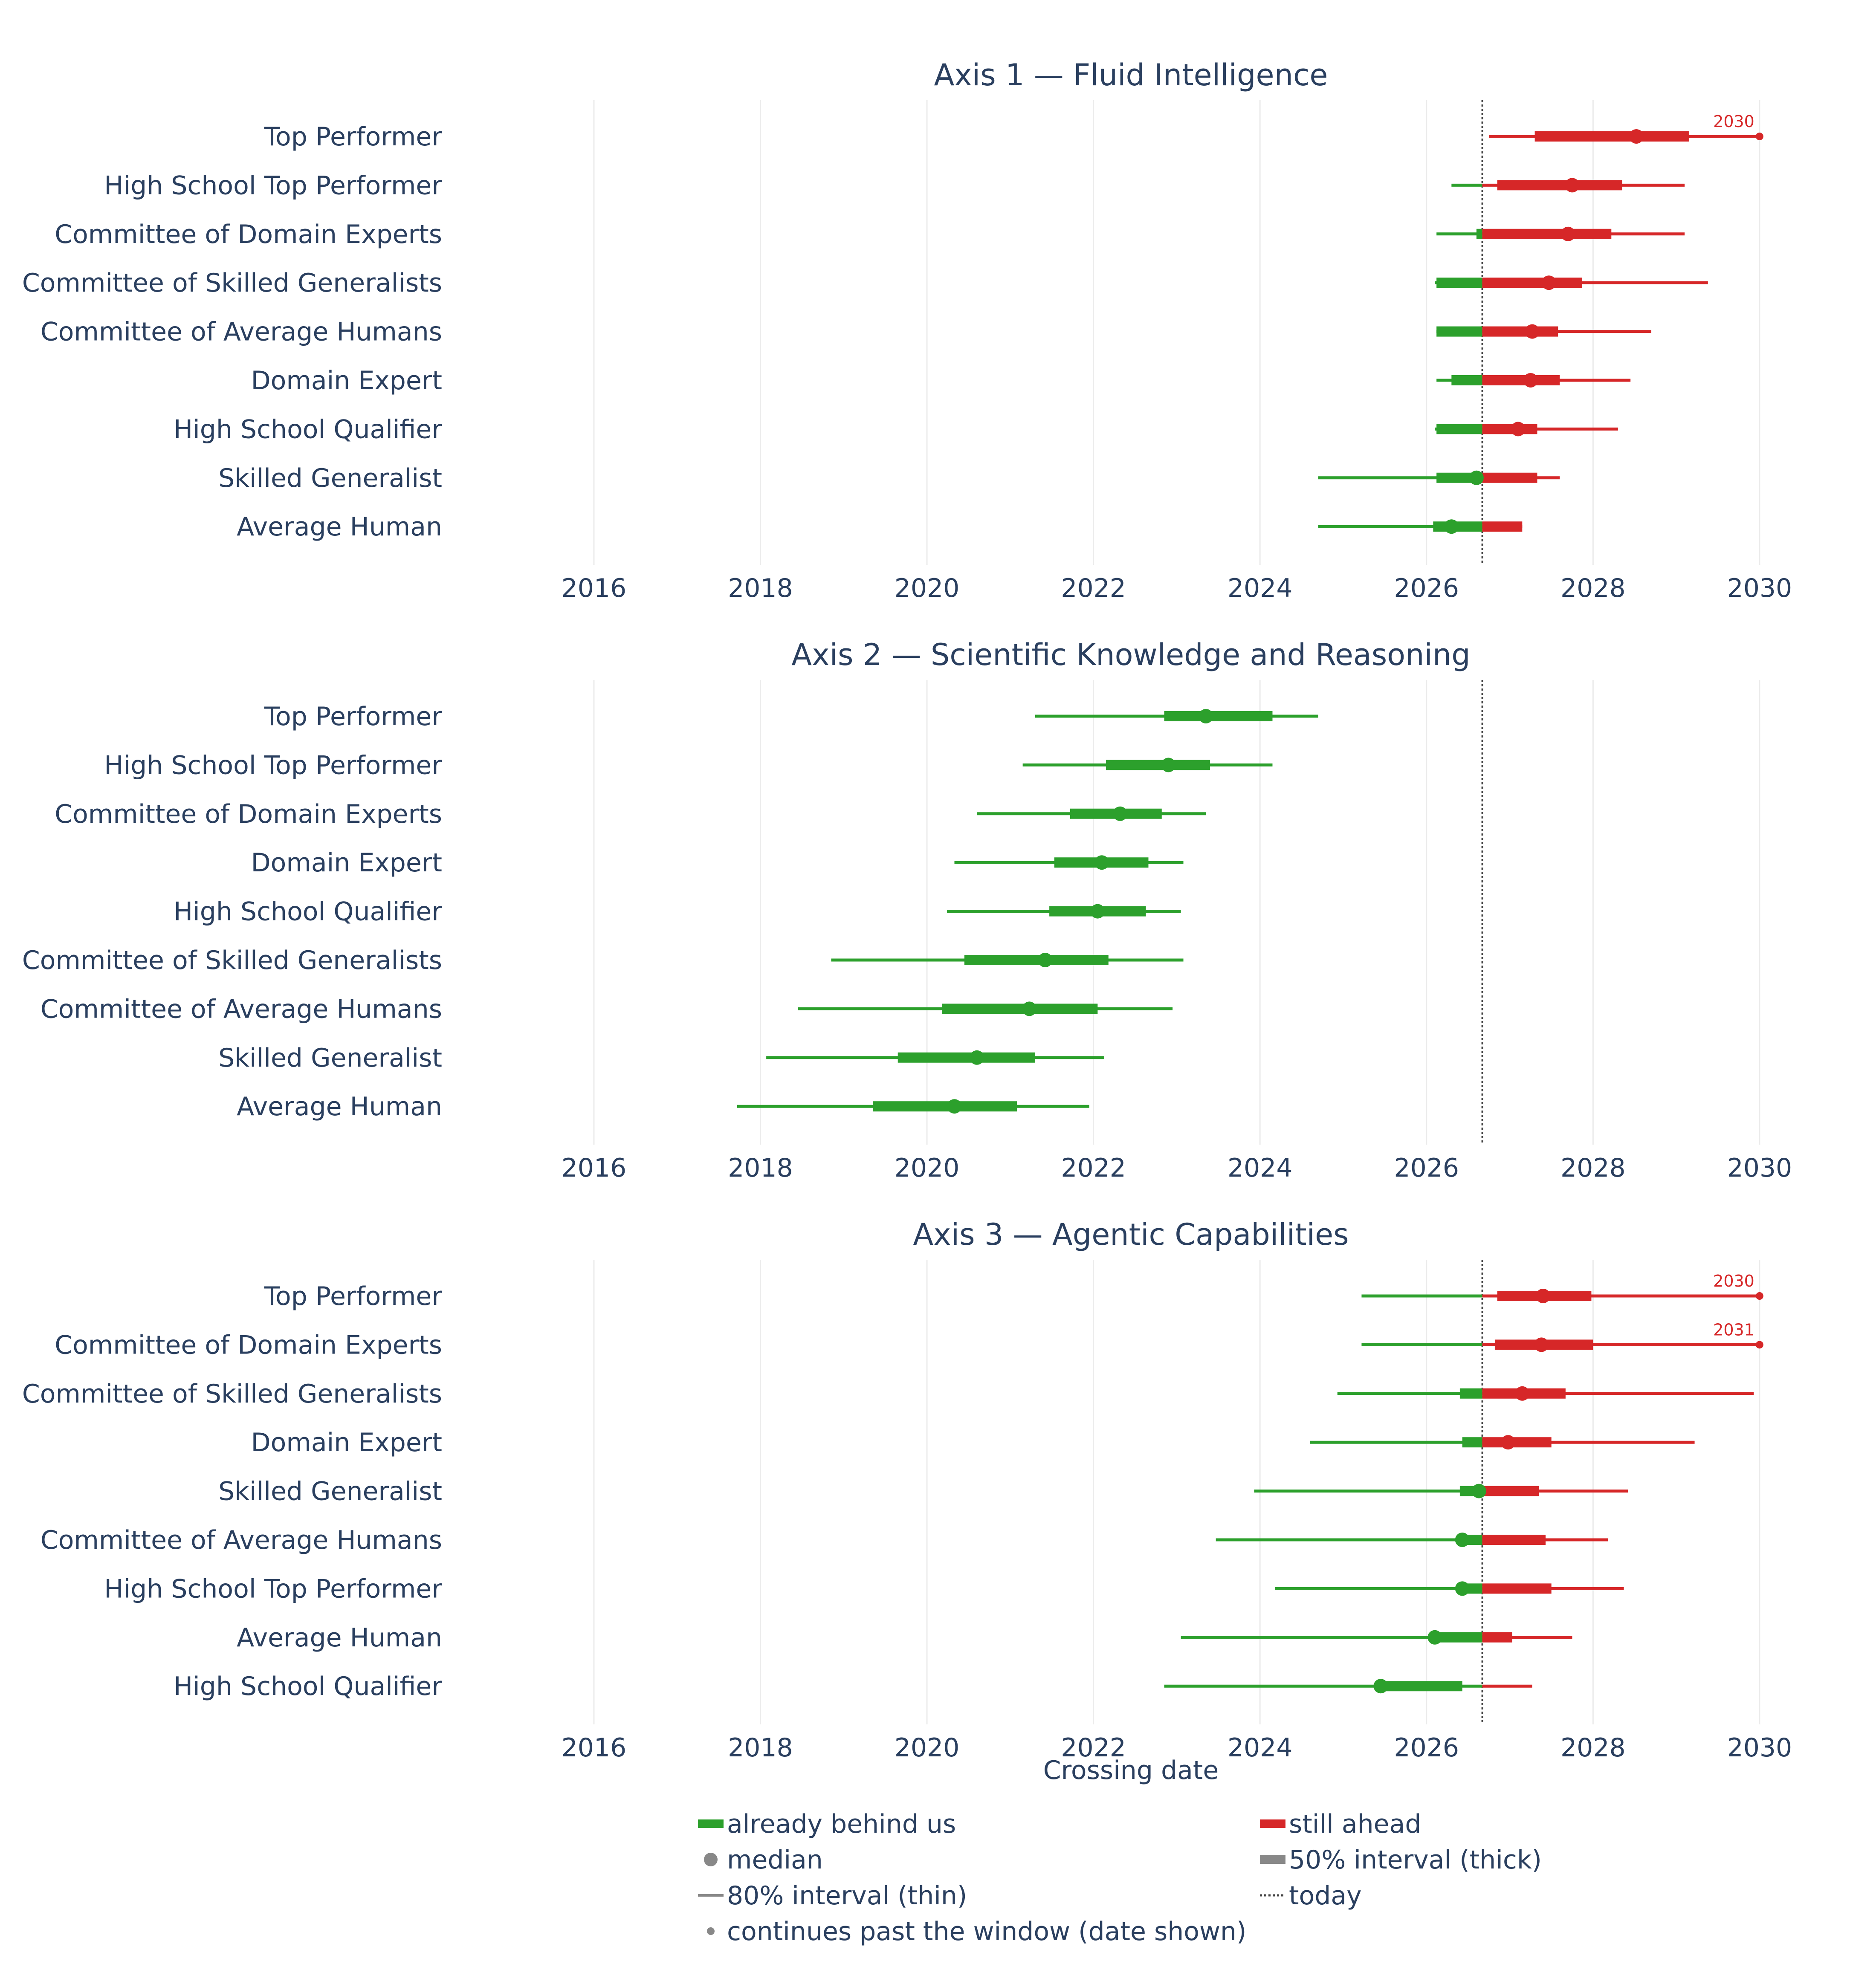 This screenshot has width=1876, height=1961. I want to click on legend-item-iqr: 50% interval (thick), so click(1401, 1860).